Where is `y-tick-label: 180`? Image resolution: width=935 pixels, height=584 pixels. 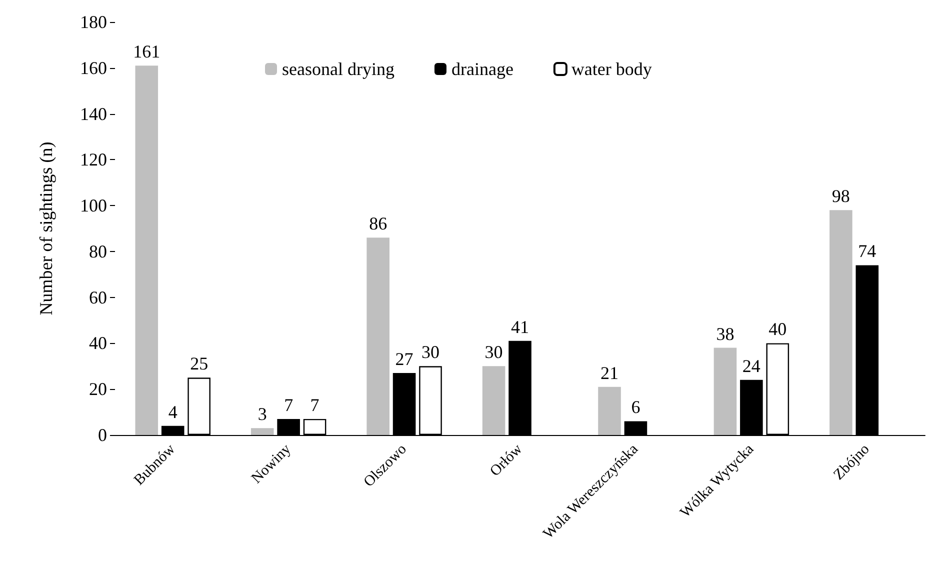
y-tick-label: 180 is located at coordinates (93, 22).